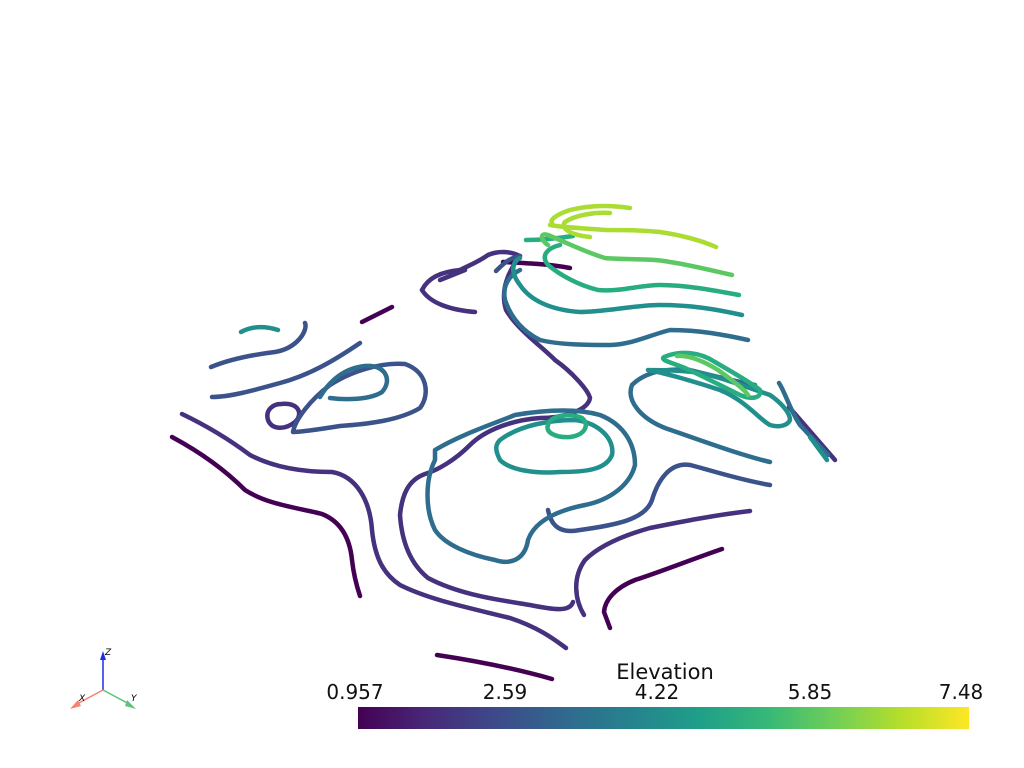  I want to click on axis-x-label: X, so click(82, 699).